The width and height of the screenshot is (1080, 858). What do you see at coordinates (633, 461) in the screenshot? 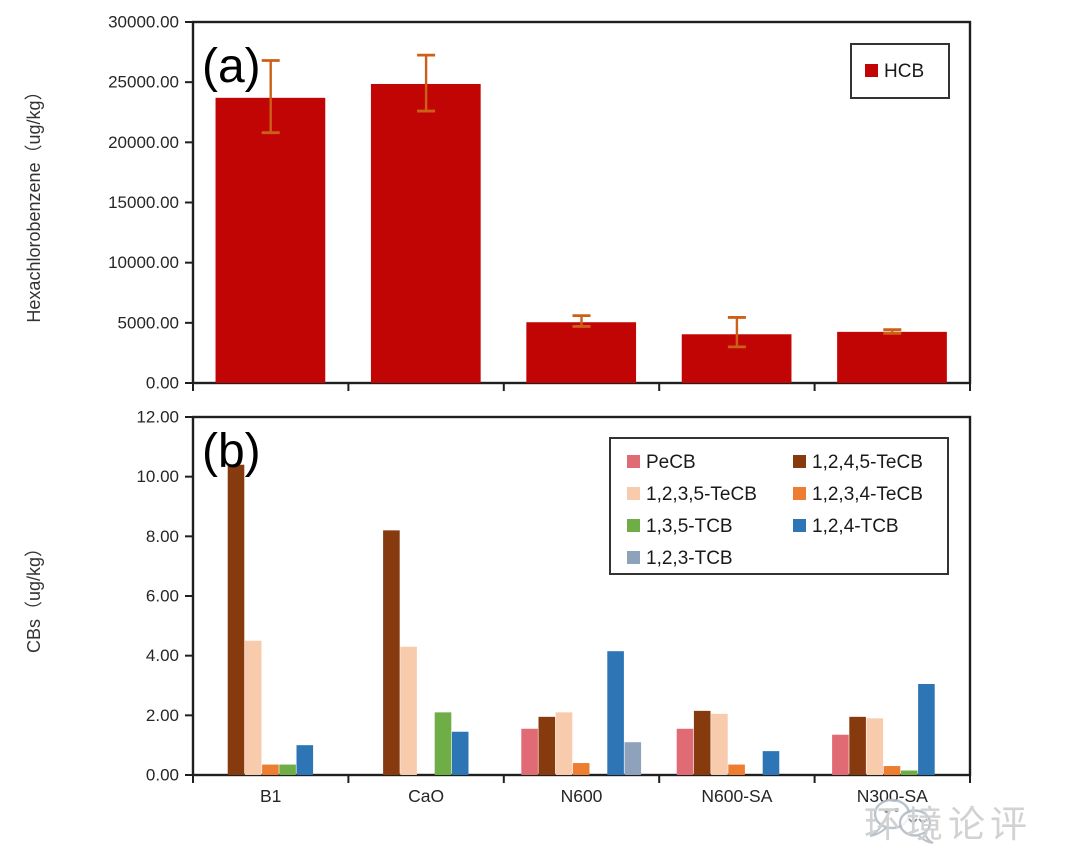
I see `legend-swatch-PeCB` at bounding box center [633, 461].